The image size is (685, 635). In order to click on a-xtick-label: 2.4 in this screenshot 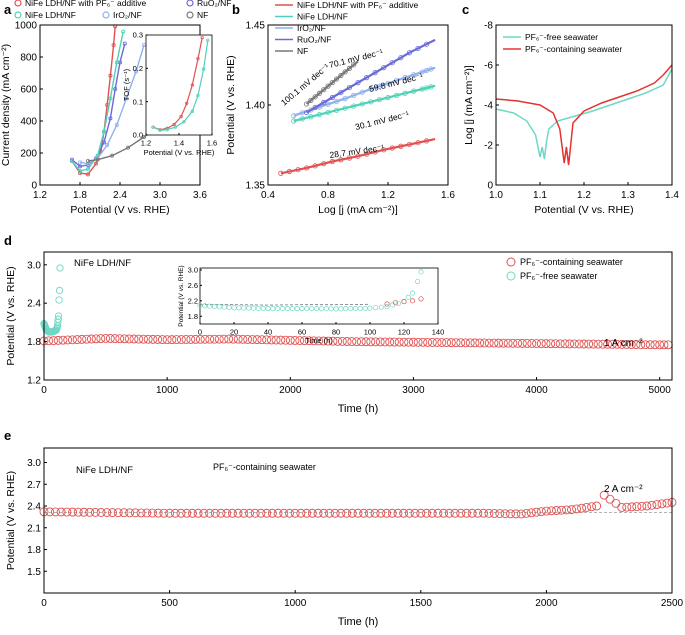, I will do `click(120, 195)`.